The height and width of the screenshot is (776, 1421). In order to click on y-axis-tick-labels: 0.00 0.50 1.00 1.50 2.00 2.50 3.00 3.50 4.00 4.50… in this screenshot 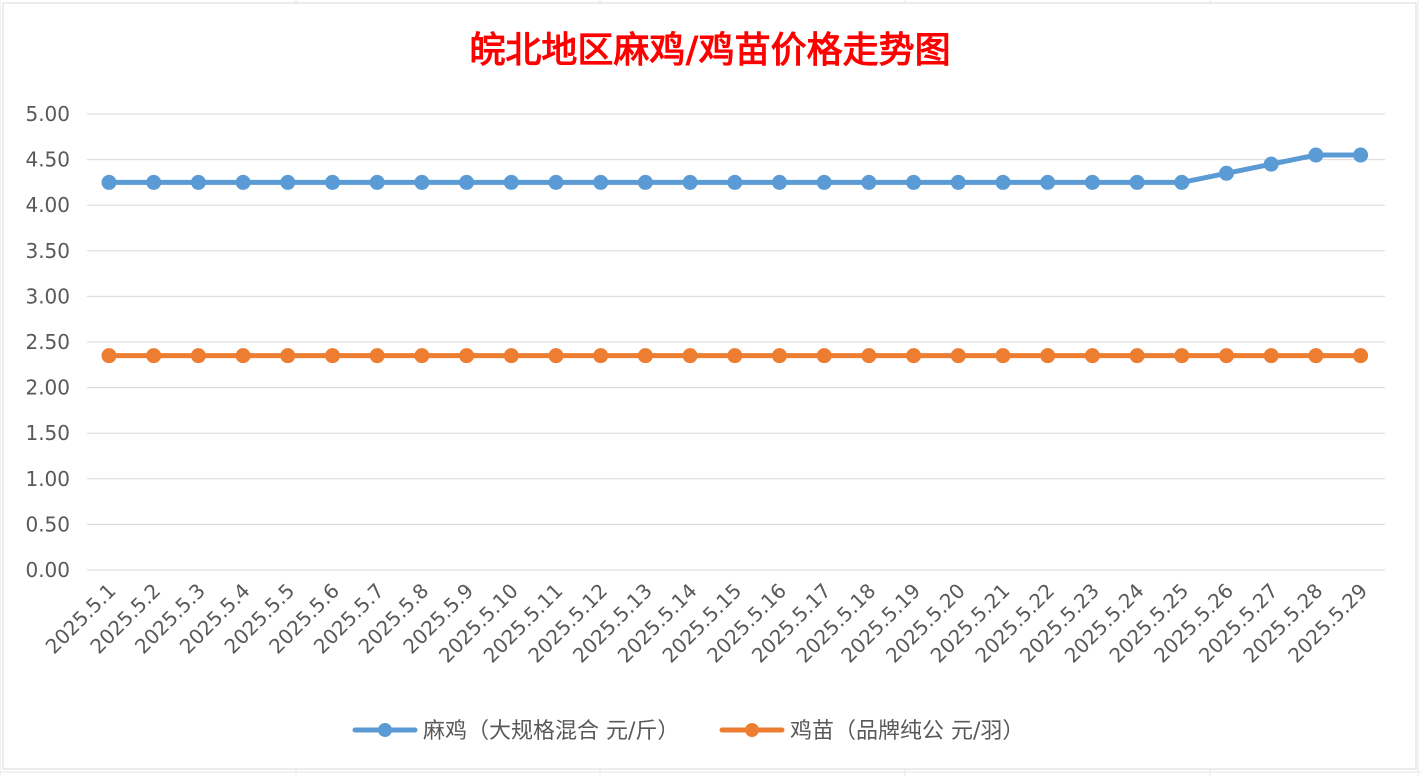, I will do `click(47, 342)`.